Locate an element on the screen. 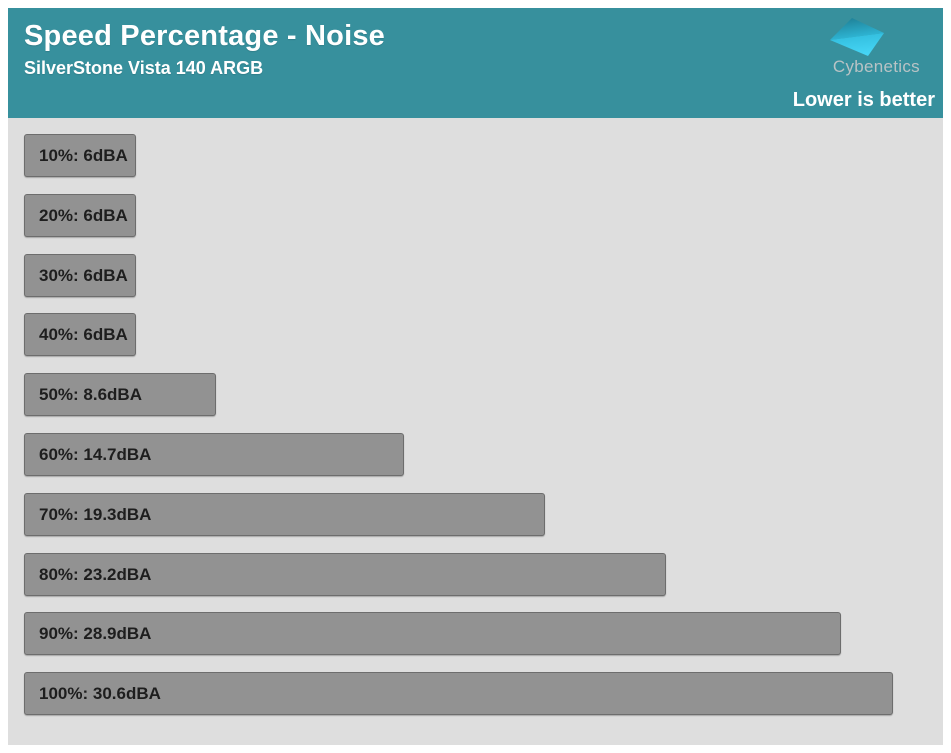 The height and width of the screenshot is (753, 951). bar-label: 80%: 23.2dBA is located at coordinates (95, 574).